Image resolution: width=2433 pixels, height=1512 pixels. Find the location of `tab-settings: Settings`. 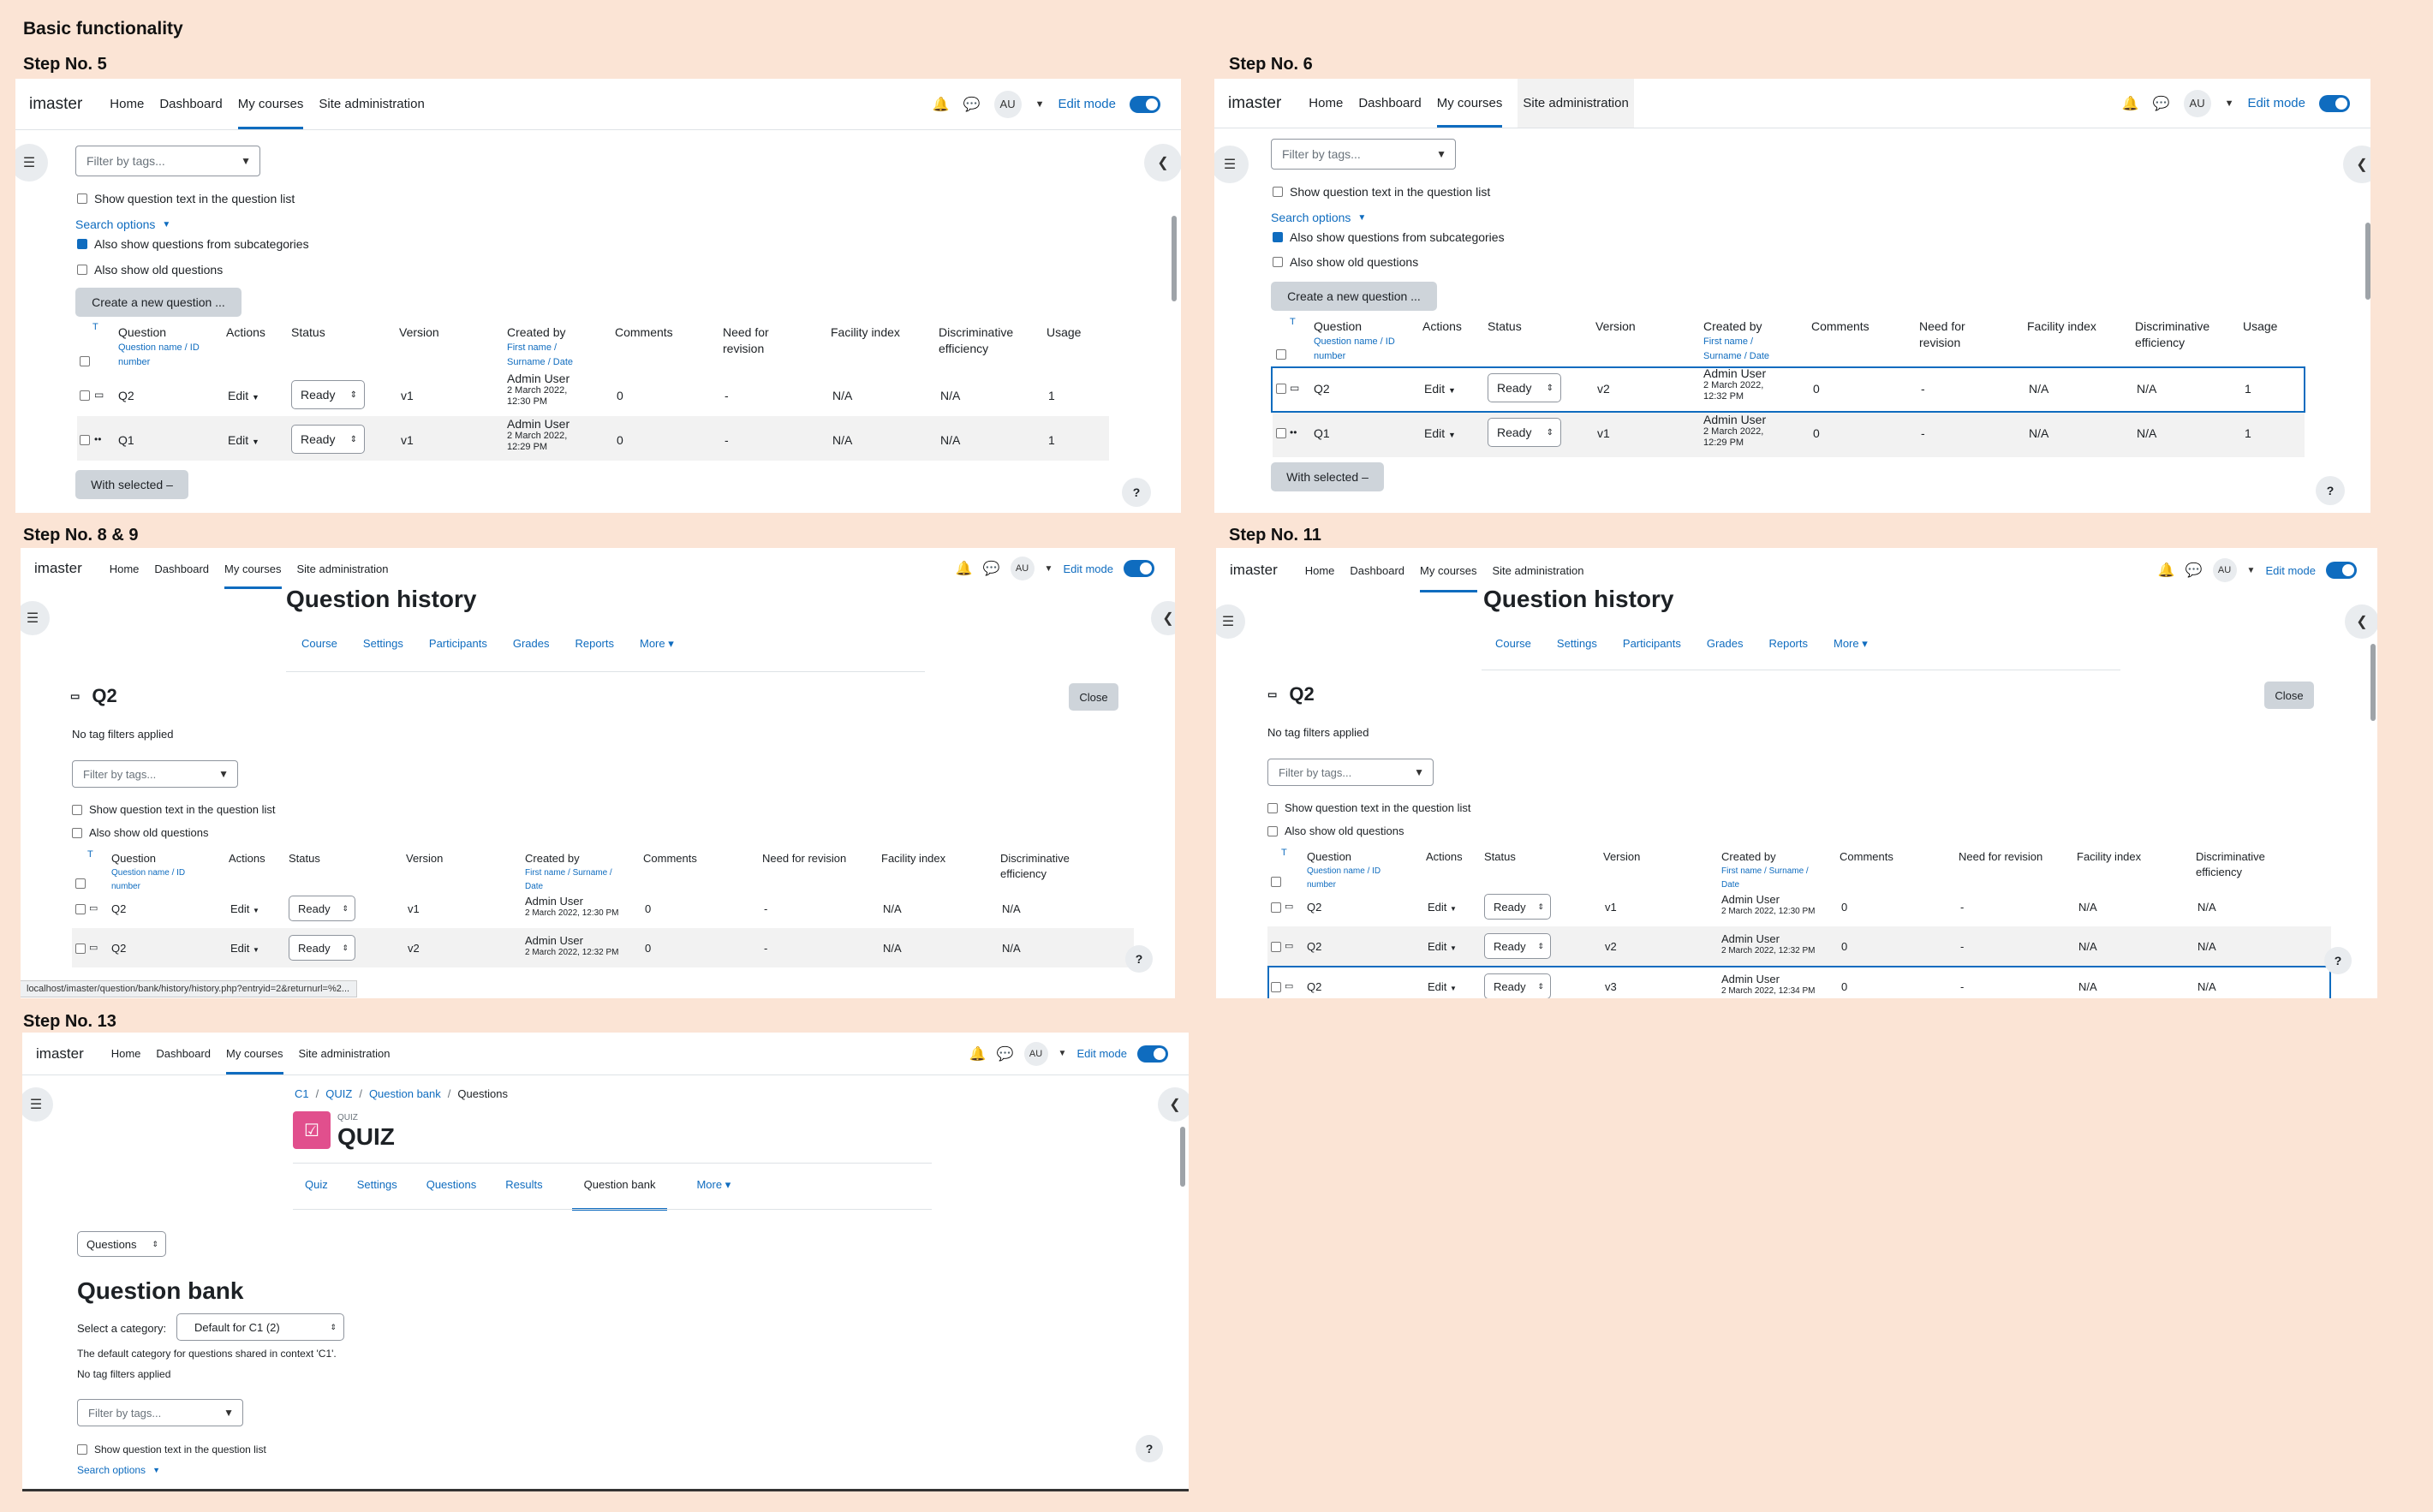

tab-settings: Settings is located at coordinates (1577, 643).